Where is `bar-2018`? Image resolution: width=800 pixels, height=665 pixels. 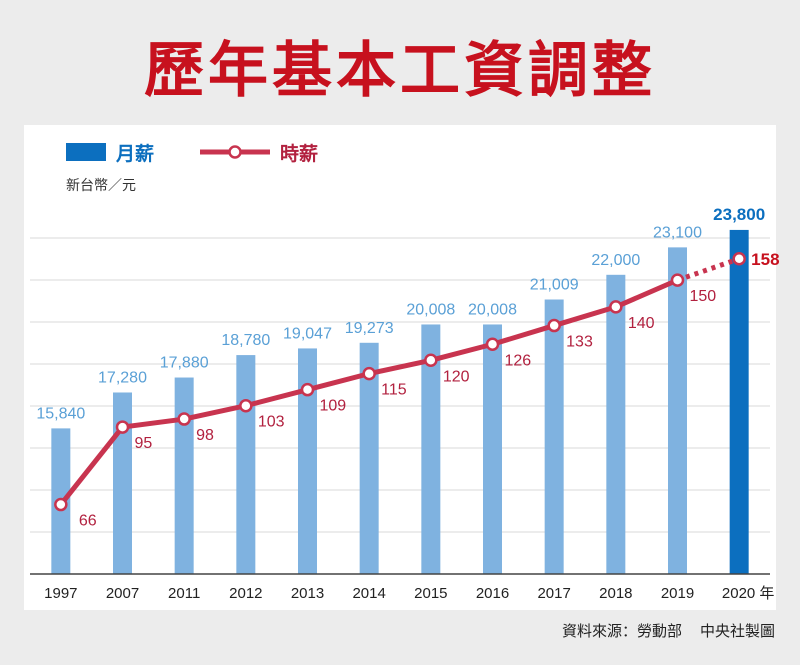
bar-2018 is located at coordinates (616, 424).